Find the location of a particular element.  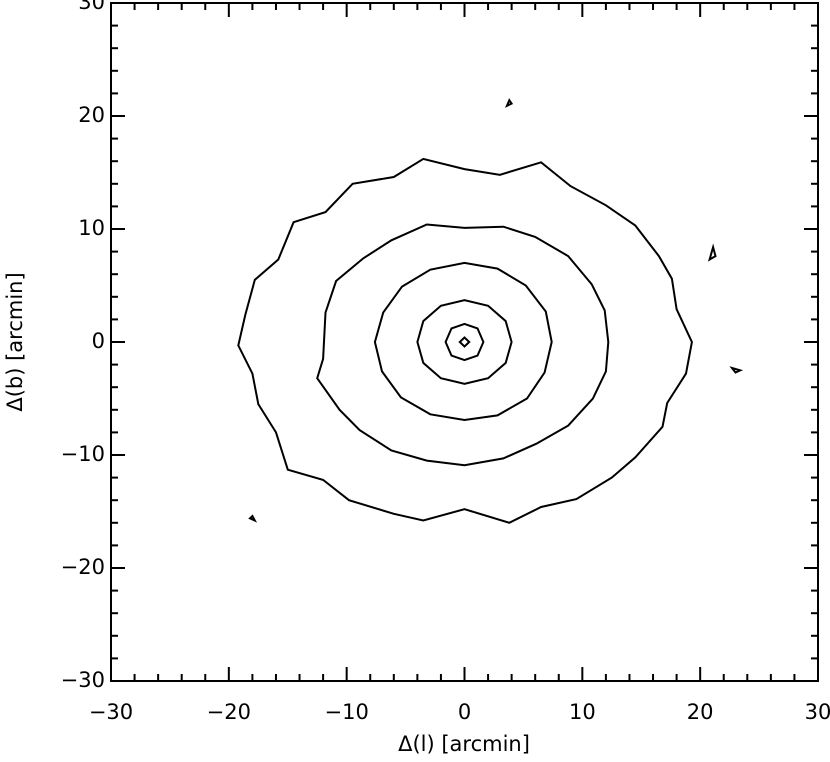

y-tick-label: 0 is located at coordinates (98, 341).